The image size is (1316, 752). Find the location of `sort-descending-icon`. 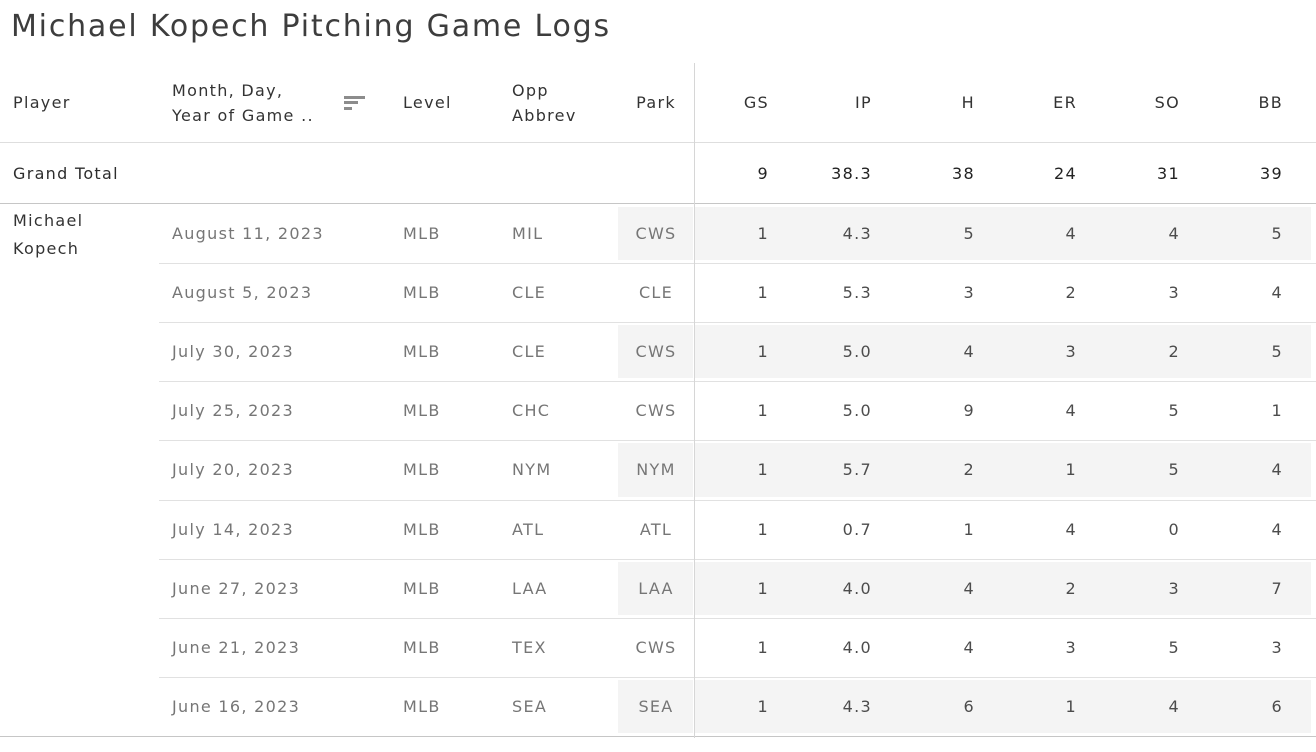

sort-descending-icon is located at coordinates (354, 102).